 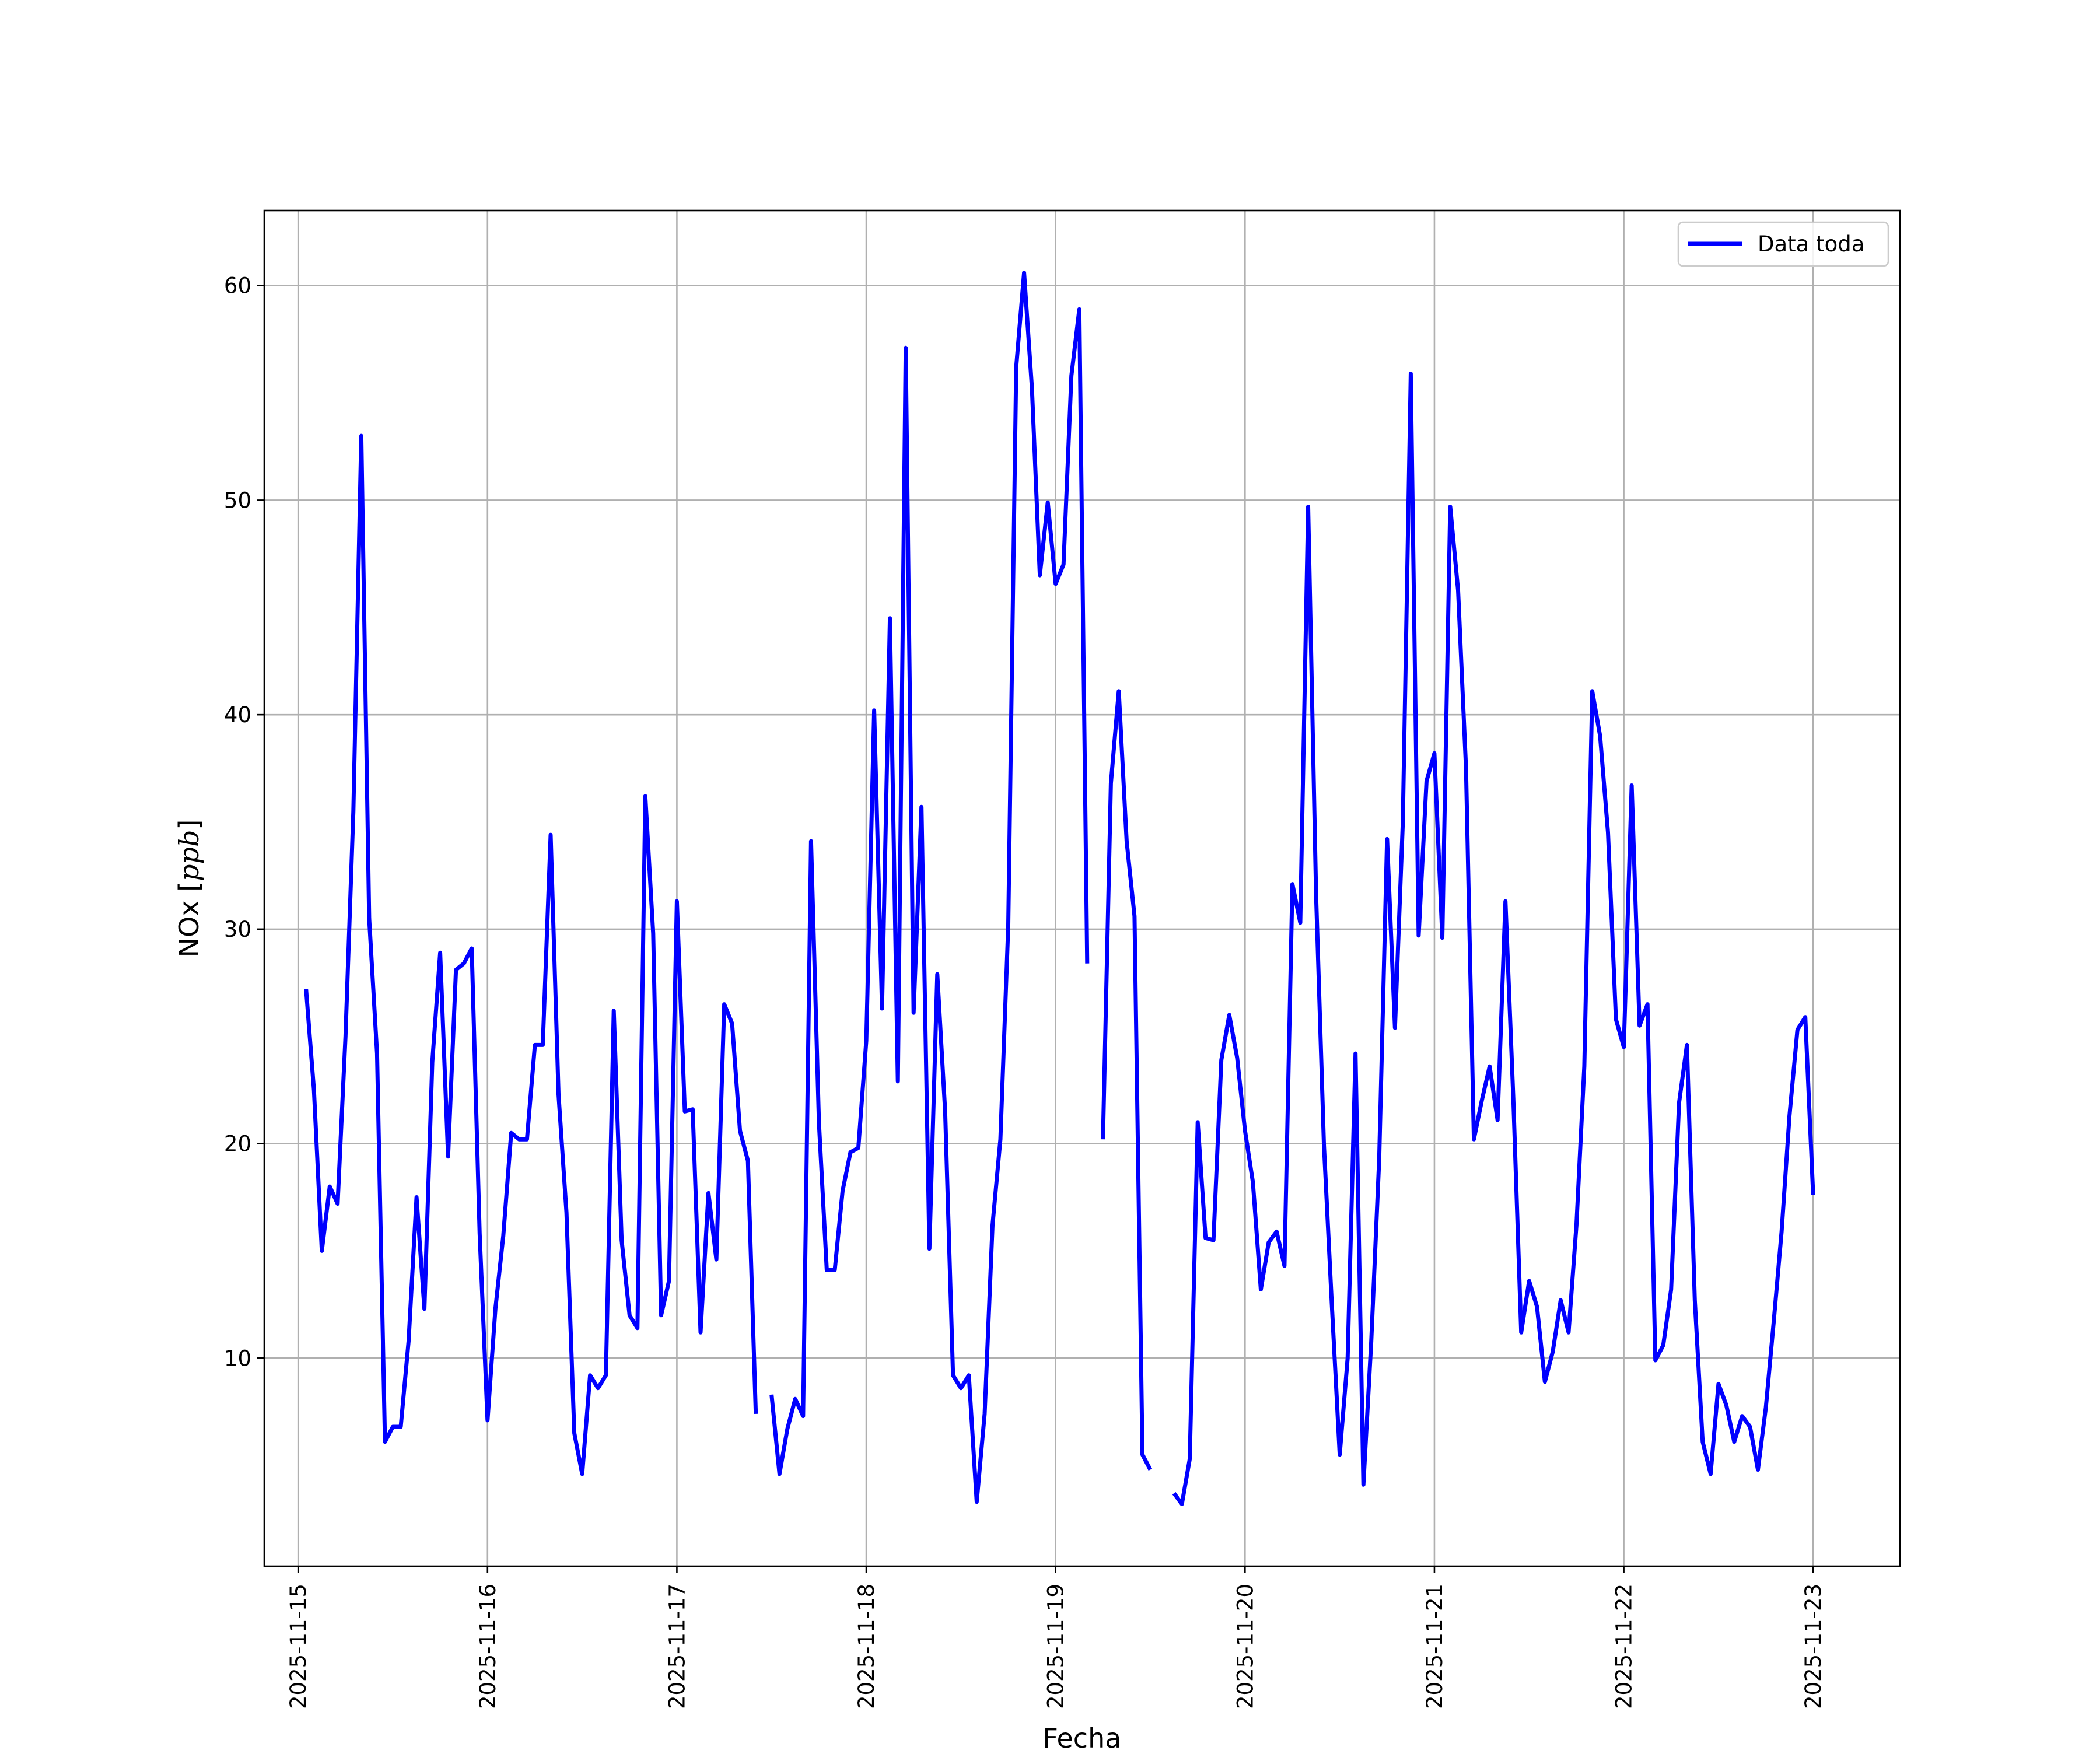 I want to click on x-tick-label: 2025-11-23, so click(x=1813, y=1646).